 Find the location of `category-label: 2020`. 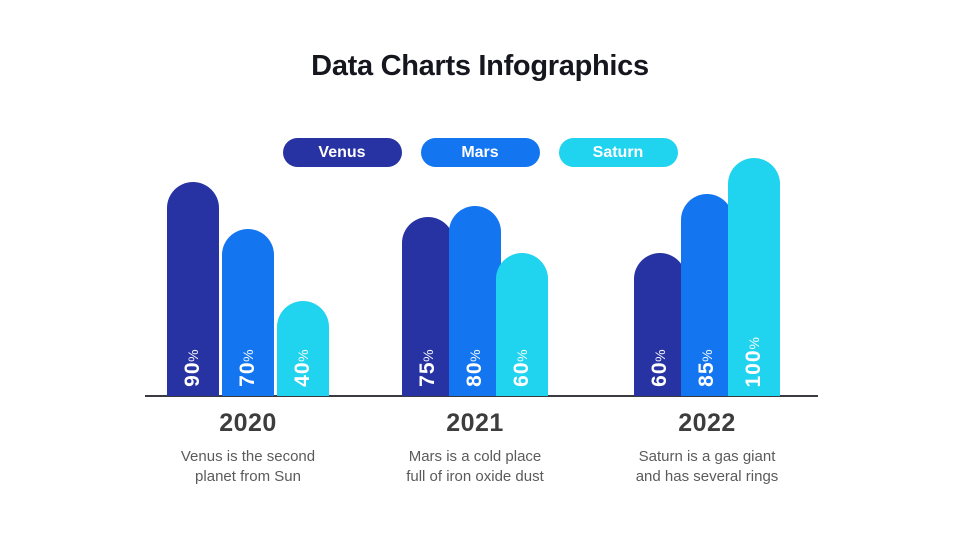

category-label: 2020 is located at coordinates (248, 423).